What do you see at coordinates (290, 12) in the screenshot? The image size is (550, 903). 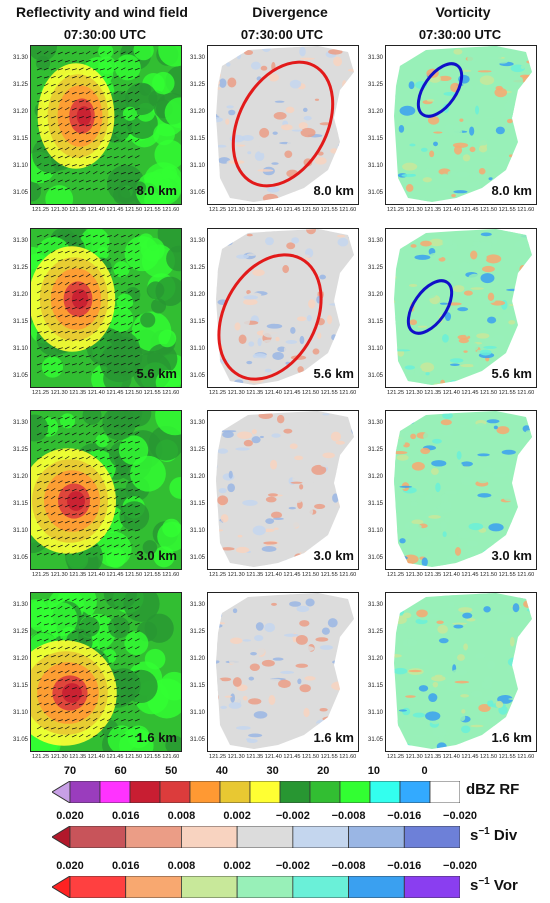 I see `header-divergence: Divergence` at bounding box center [290, 12].